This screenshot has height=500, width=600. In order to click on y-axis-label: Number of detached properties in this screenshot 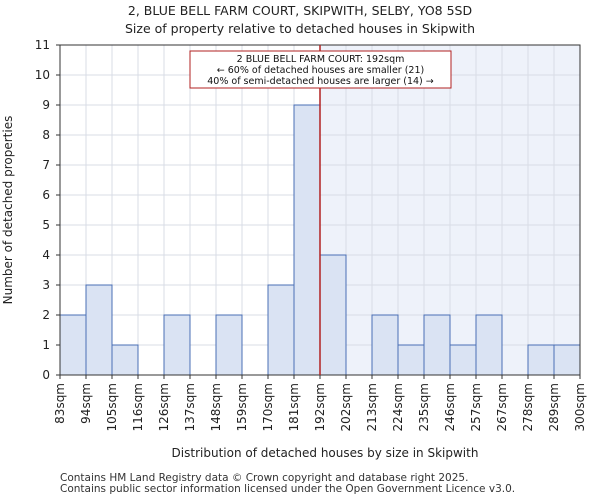, I will do `click(8, 210)`.